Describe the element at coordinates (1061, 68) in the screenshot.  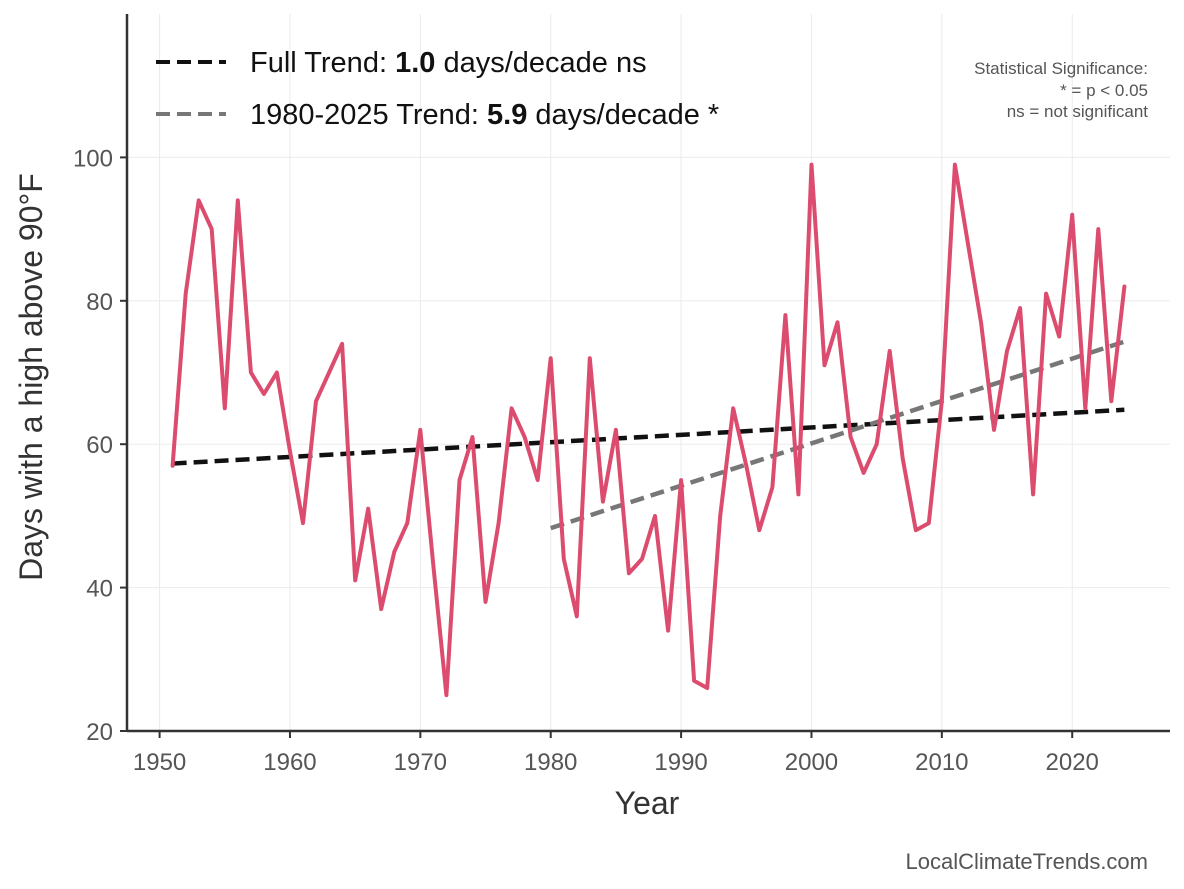
I see `significance-title: Statistical Significance:` at that location.